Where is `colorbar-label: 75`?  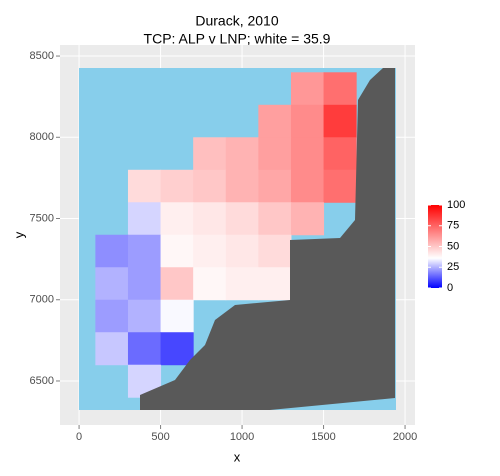
colorbar-label: 75 is located at coordinates (453, 226).